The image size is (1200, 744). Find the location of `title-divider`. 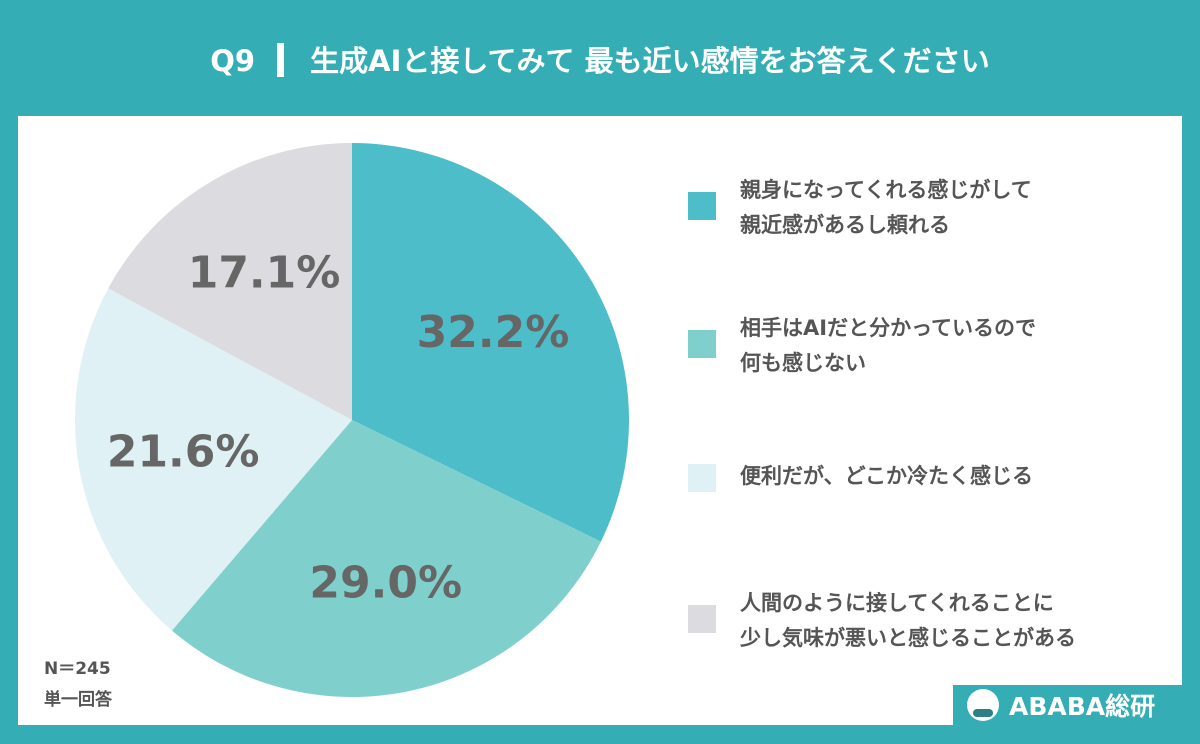

title-divider is located at coordinates (281, 60).